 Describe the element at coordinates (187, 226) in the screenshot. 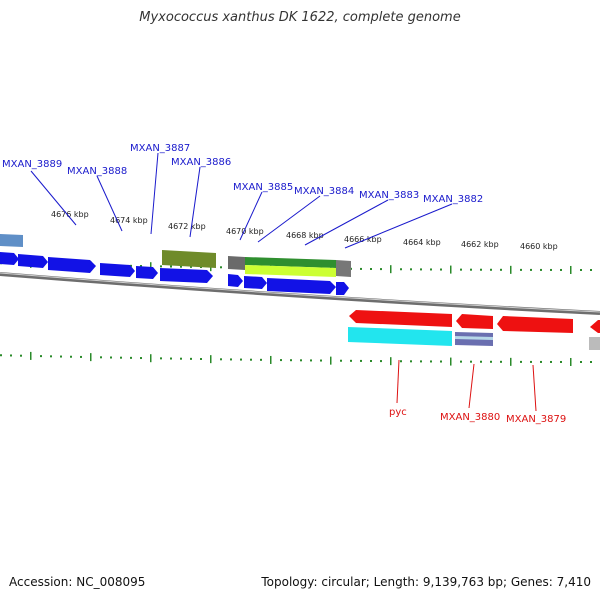

I see `scale-label: 4672 kbp` at that location.